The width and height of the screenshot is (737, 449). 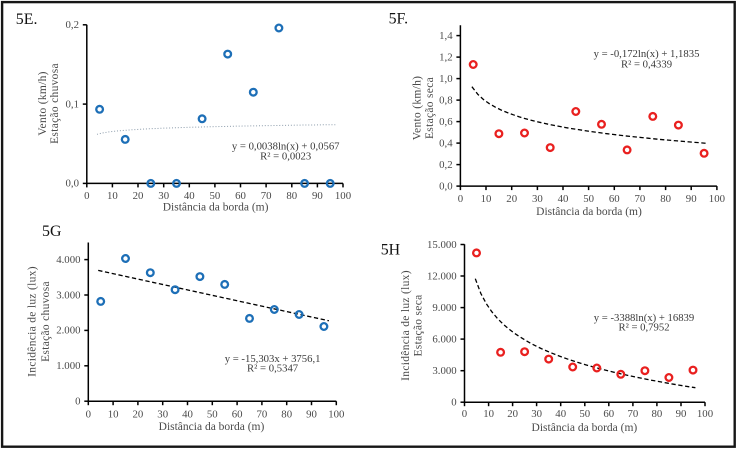 I want to click on svg-text: R² = 0,5347, so click(x=273, y=369).